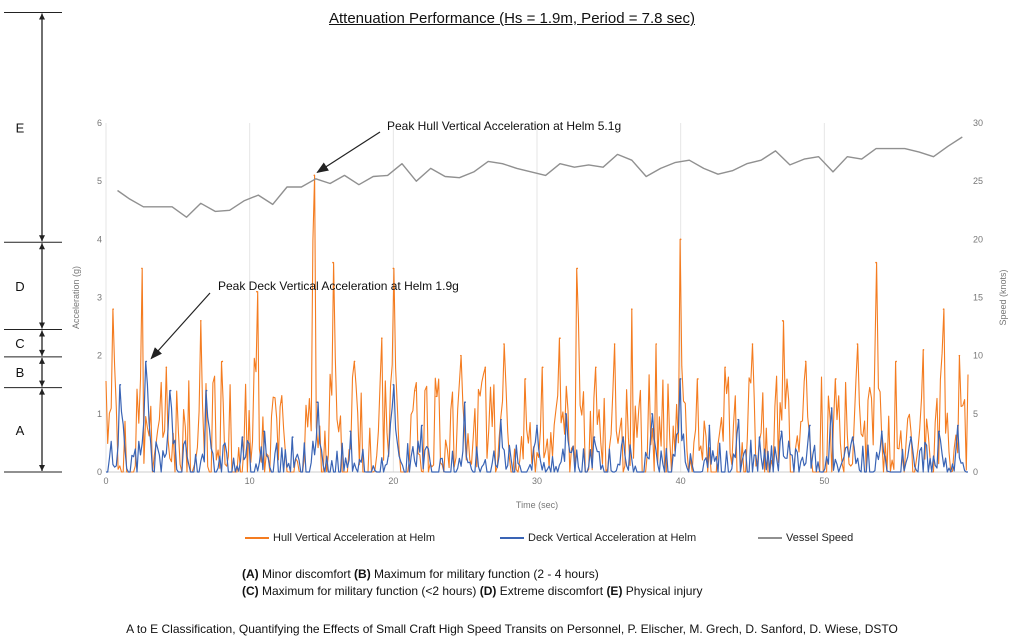  Describe the element at coordinates (551, 591) in the screenshot. I see `class-d-text: Extreme discomfort` at that location.